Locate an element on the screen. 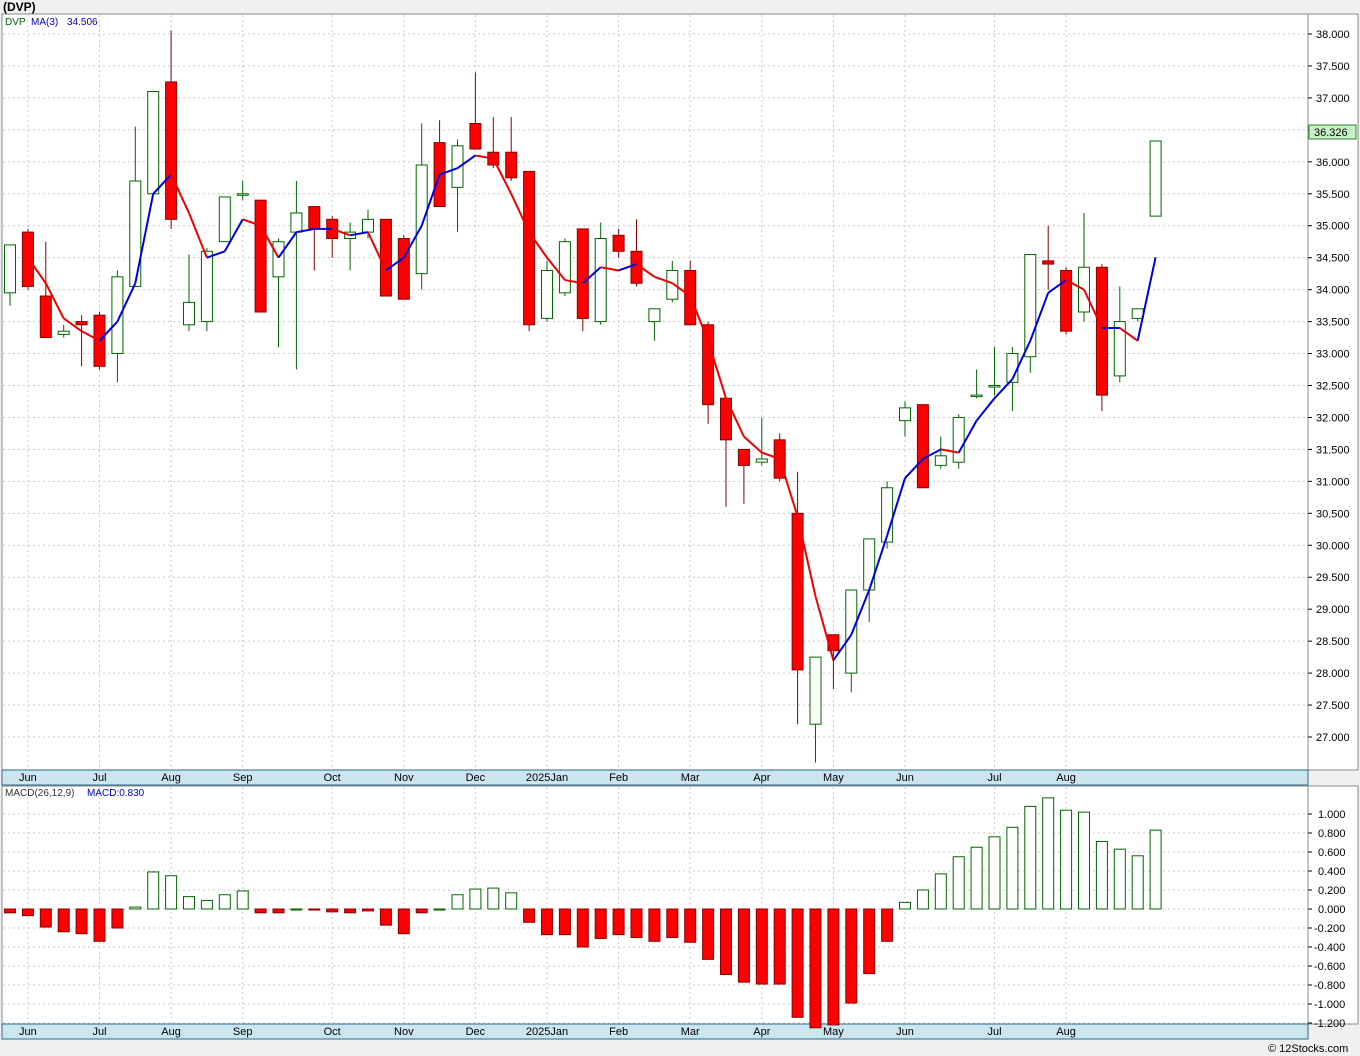 Image resolution: width=1360 pixels, height=1056 pixels. price-tick-label: 35.000 is located at coordinates (1333, 227).